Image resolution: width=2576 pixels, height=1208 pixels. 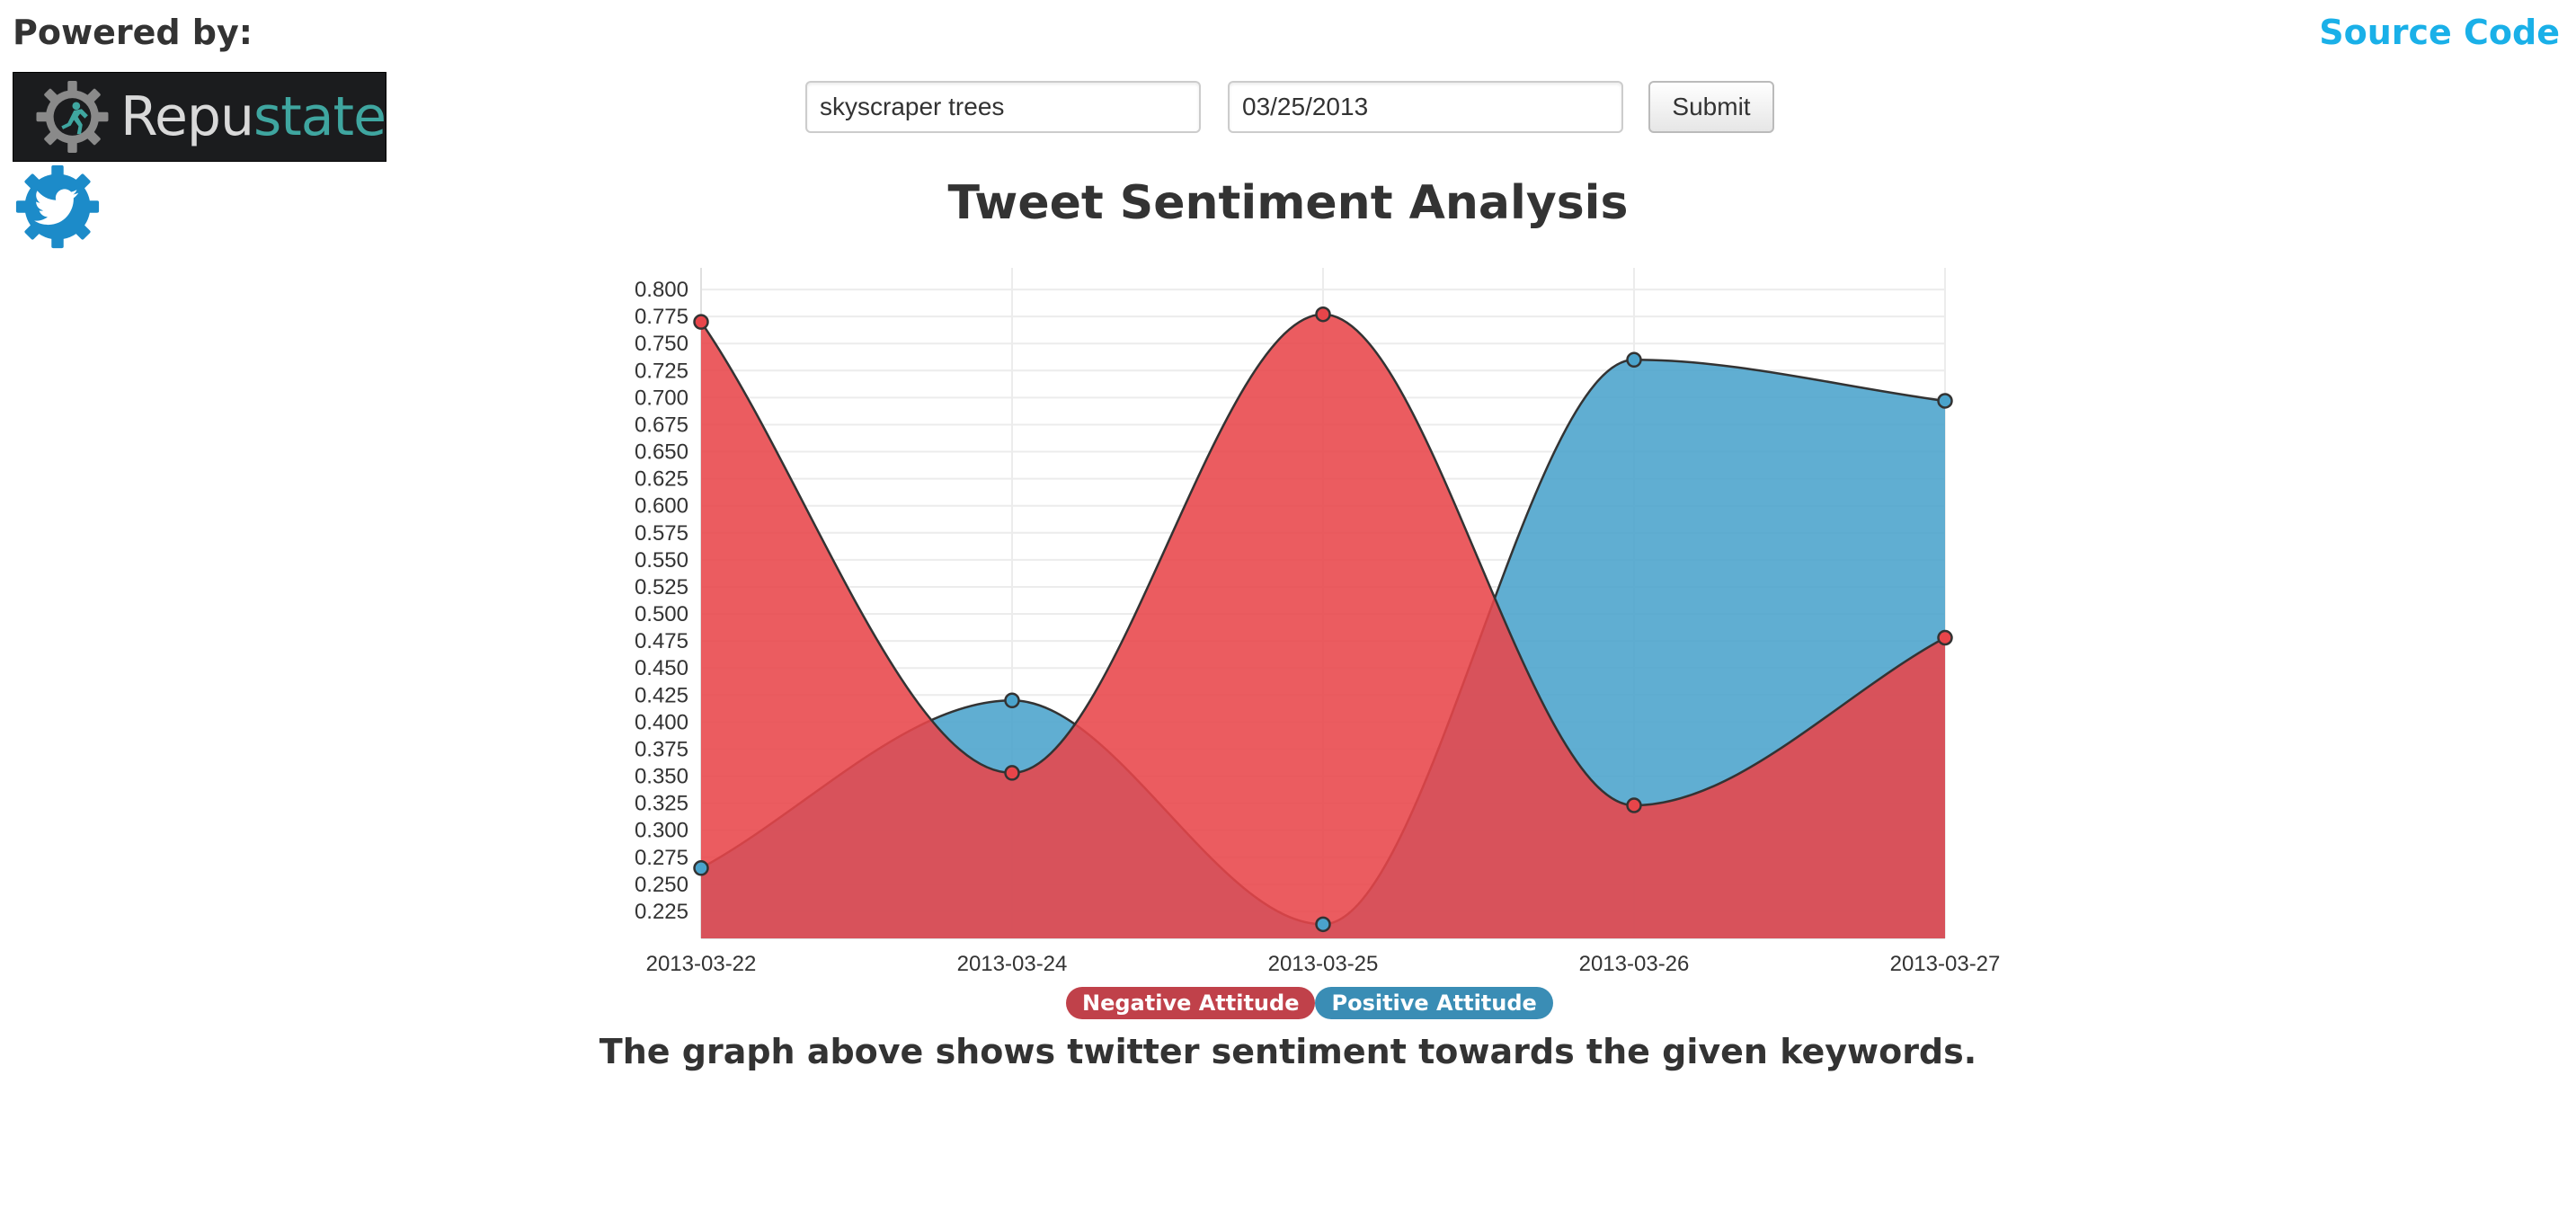 What do you see at coordinates (1945, 964) in the screenshot?
I see `x-tick-label: 2013-03-27` at bounding box center [1945, 964].